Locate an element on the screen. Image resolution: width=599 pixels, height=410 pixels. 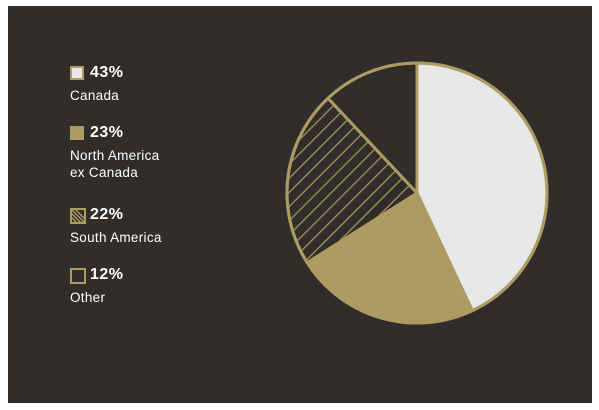
legend-label-line-1: North America is located at coordinates (115, 155).